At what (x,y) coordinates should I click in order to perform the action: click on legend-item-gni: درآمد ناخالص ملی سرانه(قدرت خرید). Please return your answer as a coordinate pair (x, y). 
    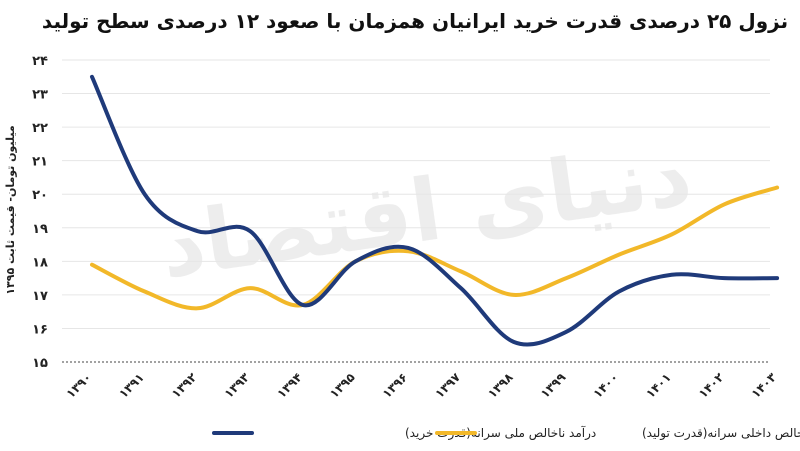
    Looking at the image, I should click on (404, 433).